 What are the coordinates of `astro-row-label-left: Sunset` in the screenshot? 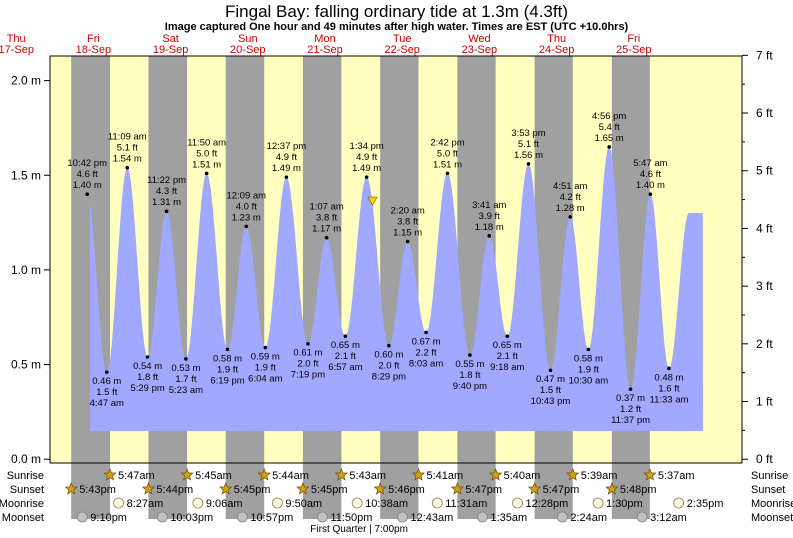 It's located at (27, 490).